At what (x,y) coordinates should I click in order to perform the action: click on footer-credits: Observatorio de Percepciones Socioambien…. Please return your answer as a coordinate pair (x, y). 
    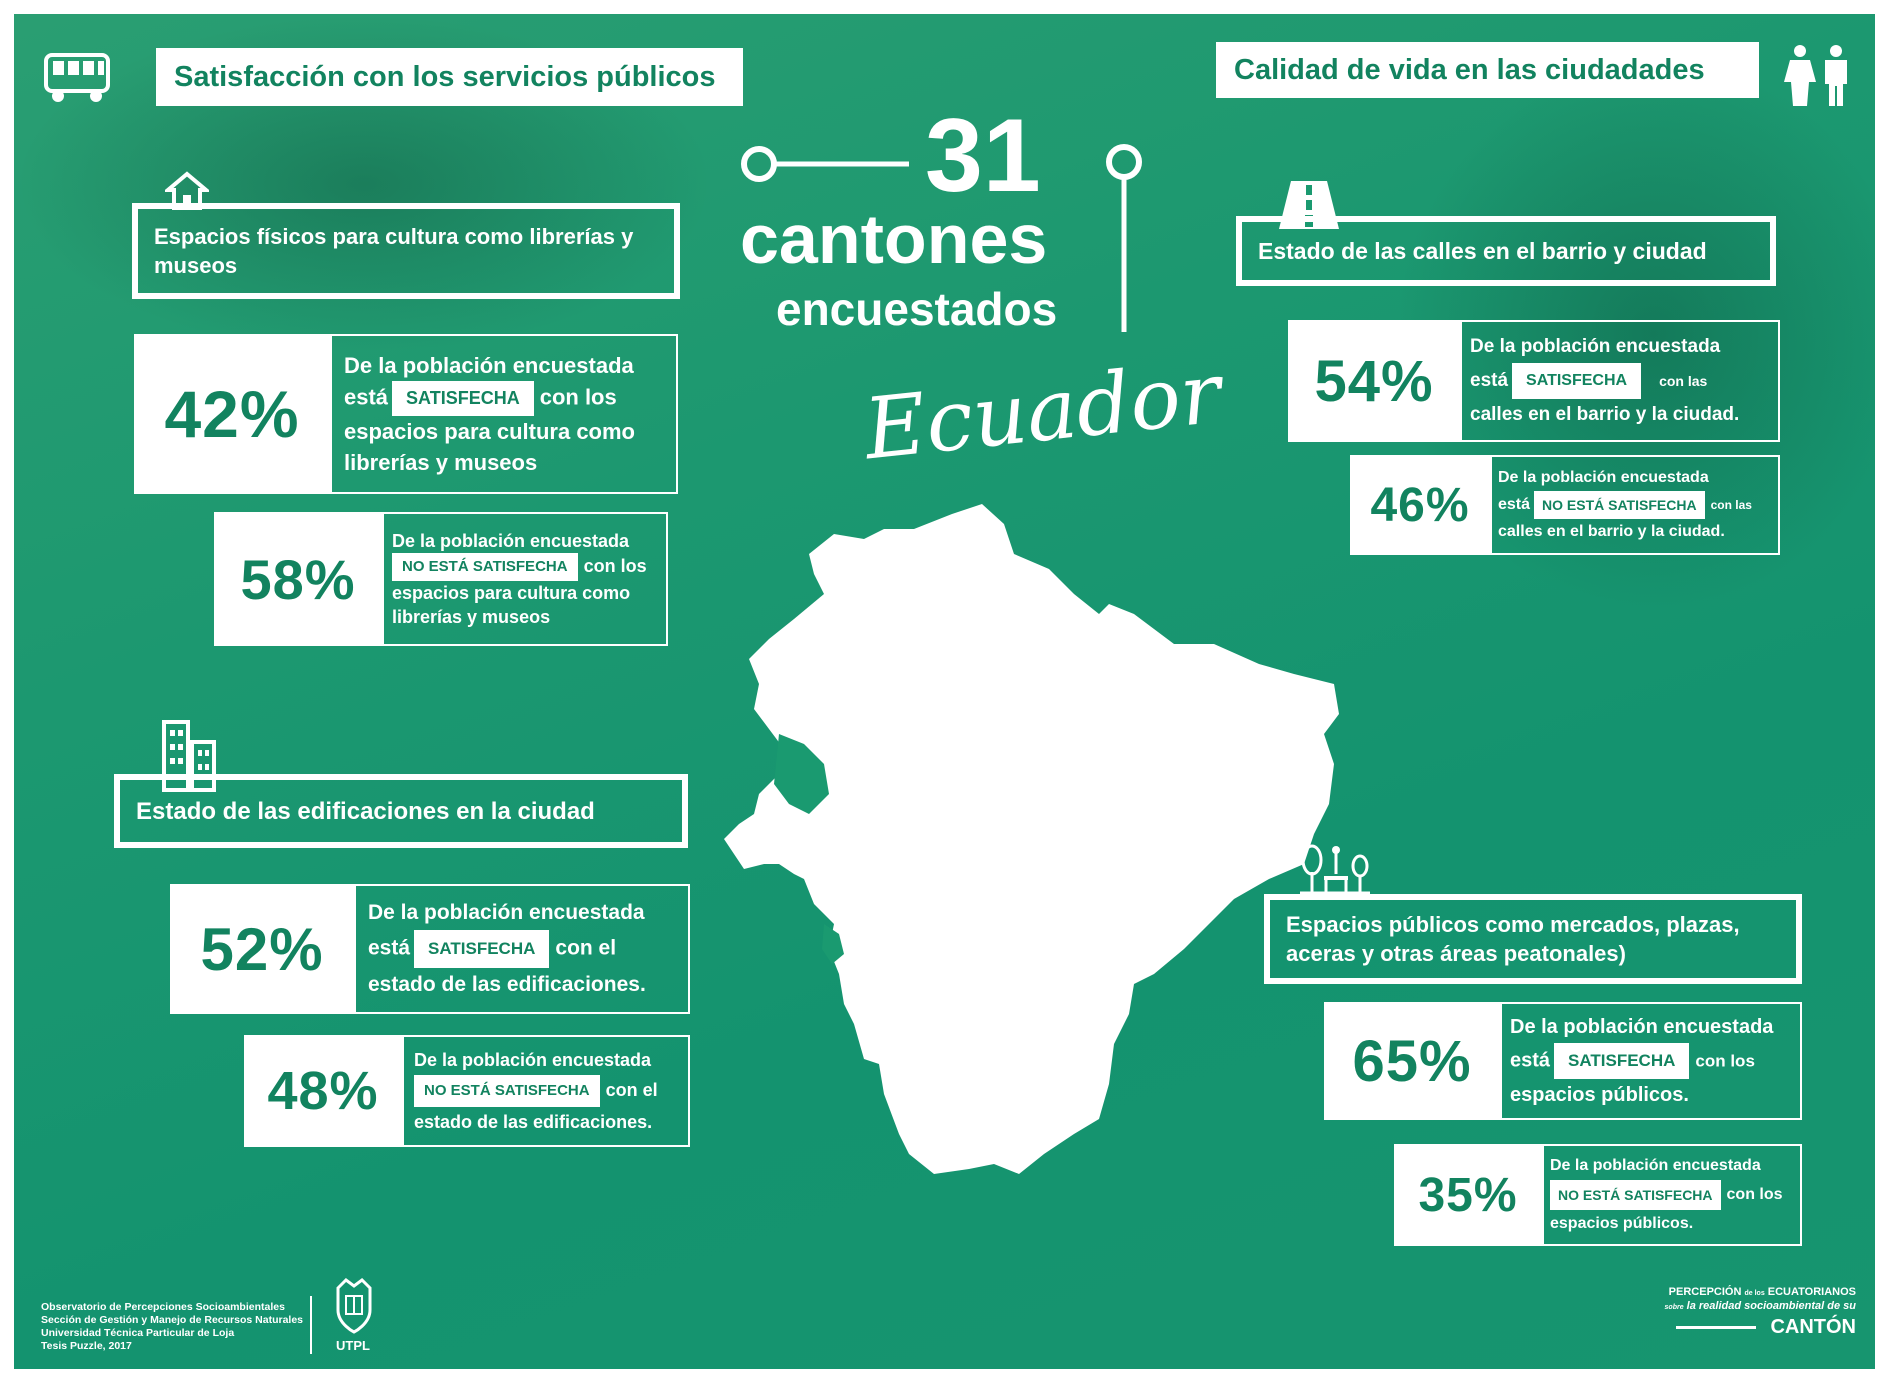
    Looking at the image, I should click on (172, 1327).